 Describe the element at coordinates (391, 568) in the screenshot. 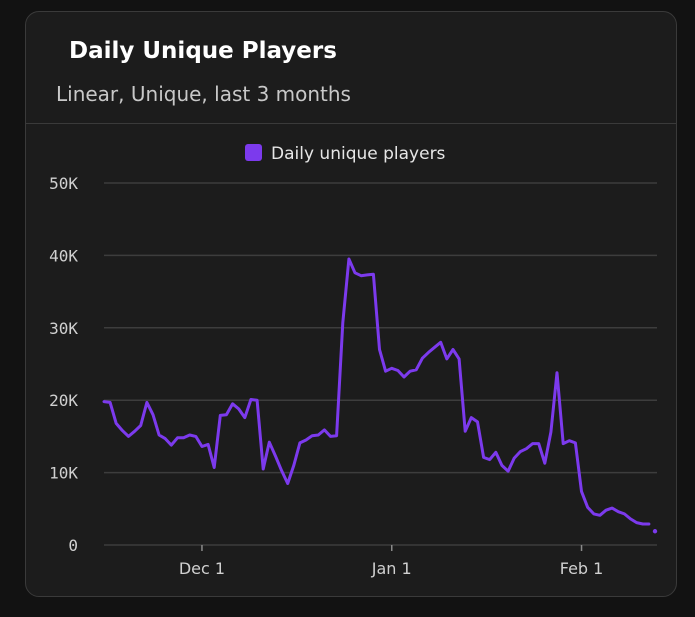

I see `x-tick-label: Jan 1` at that location.